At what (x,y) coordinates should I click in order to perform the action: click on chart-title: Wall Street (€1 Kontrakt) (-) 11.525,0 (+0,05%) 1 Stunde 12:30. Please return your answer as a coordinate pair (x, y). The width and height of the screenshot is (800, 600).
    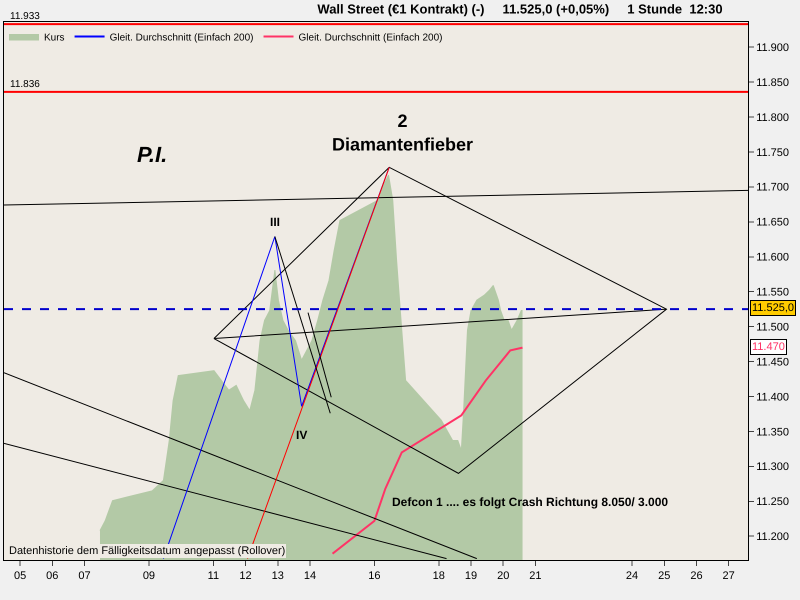
    Looking at the image, I should click on (520, 9).